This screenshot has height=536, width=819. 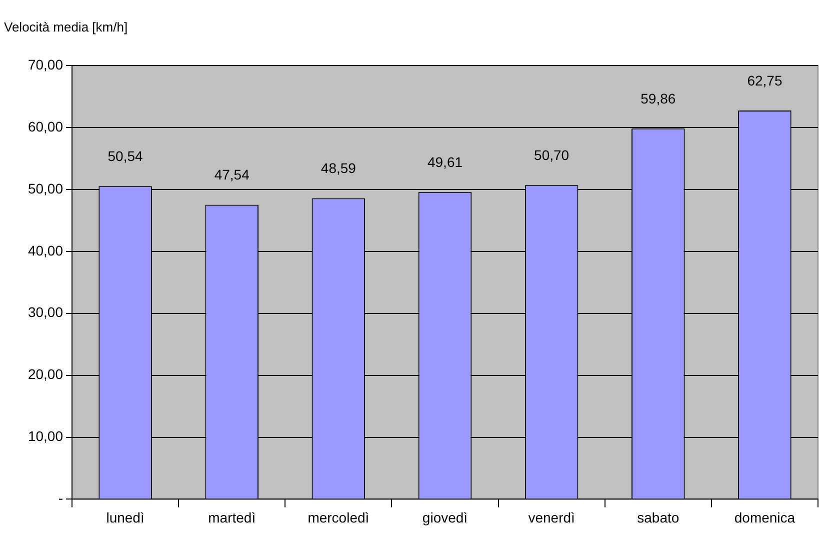 I want to click on x-tick-label: venerdì, so click(x=551, y=517).